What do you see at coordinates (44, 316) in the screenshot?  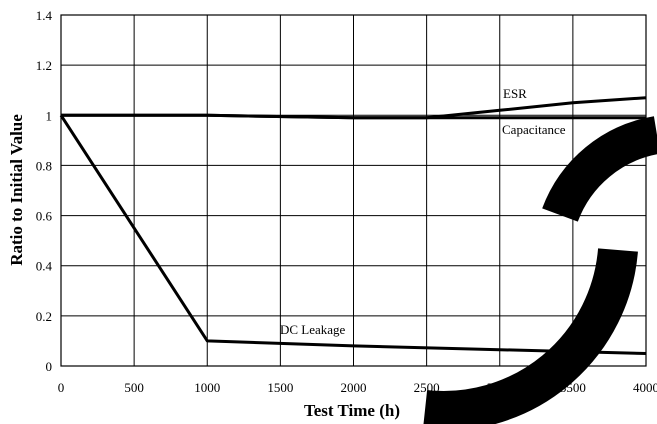 I see `y-tick-label: 0.2` at bounding box center [44, 316].